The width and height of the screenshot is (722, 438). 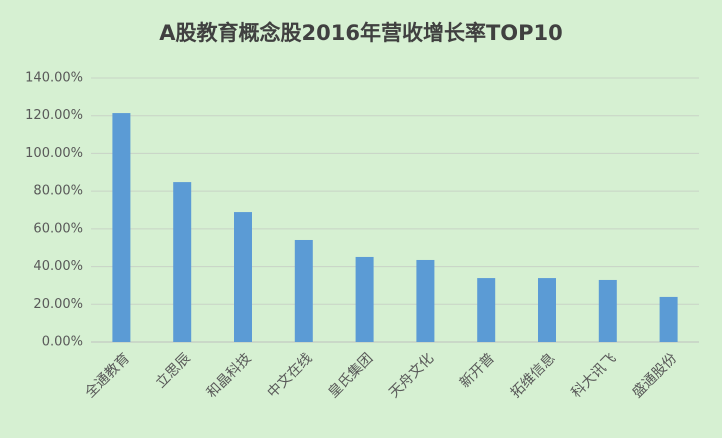 I want to click on y-tick-label: 120.00%, so click(x=54, y=115).